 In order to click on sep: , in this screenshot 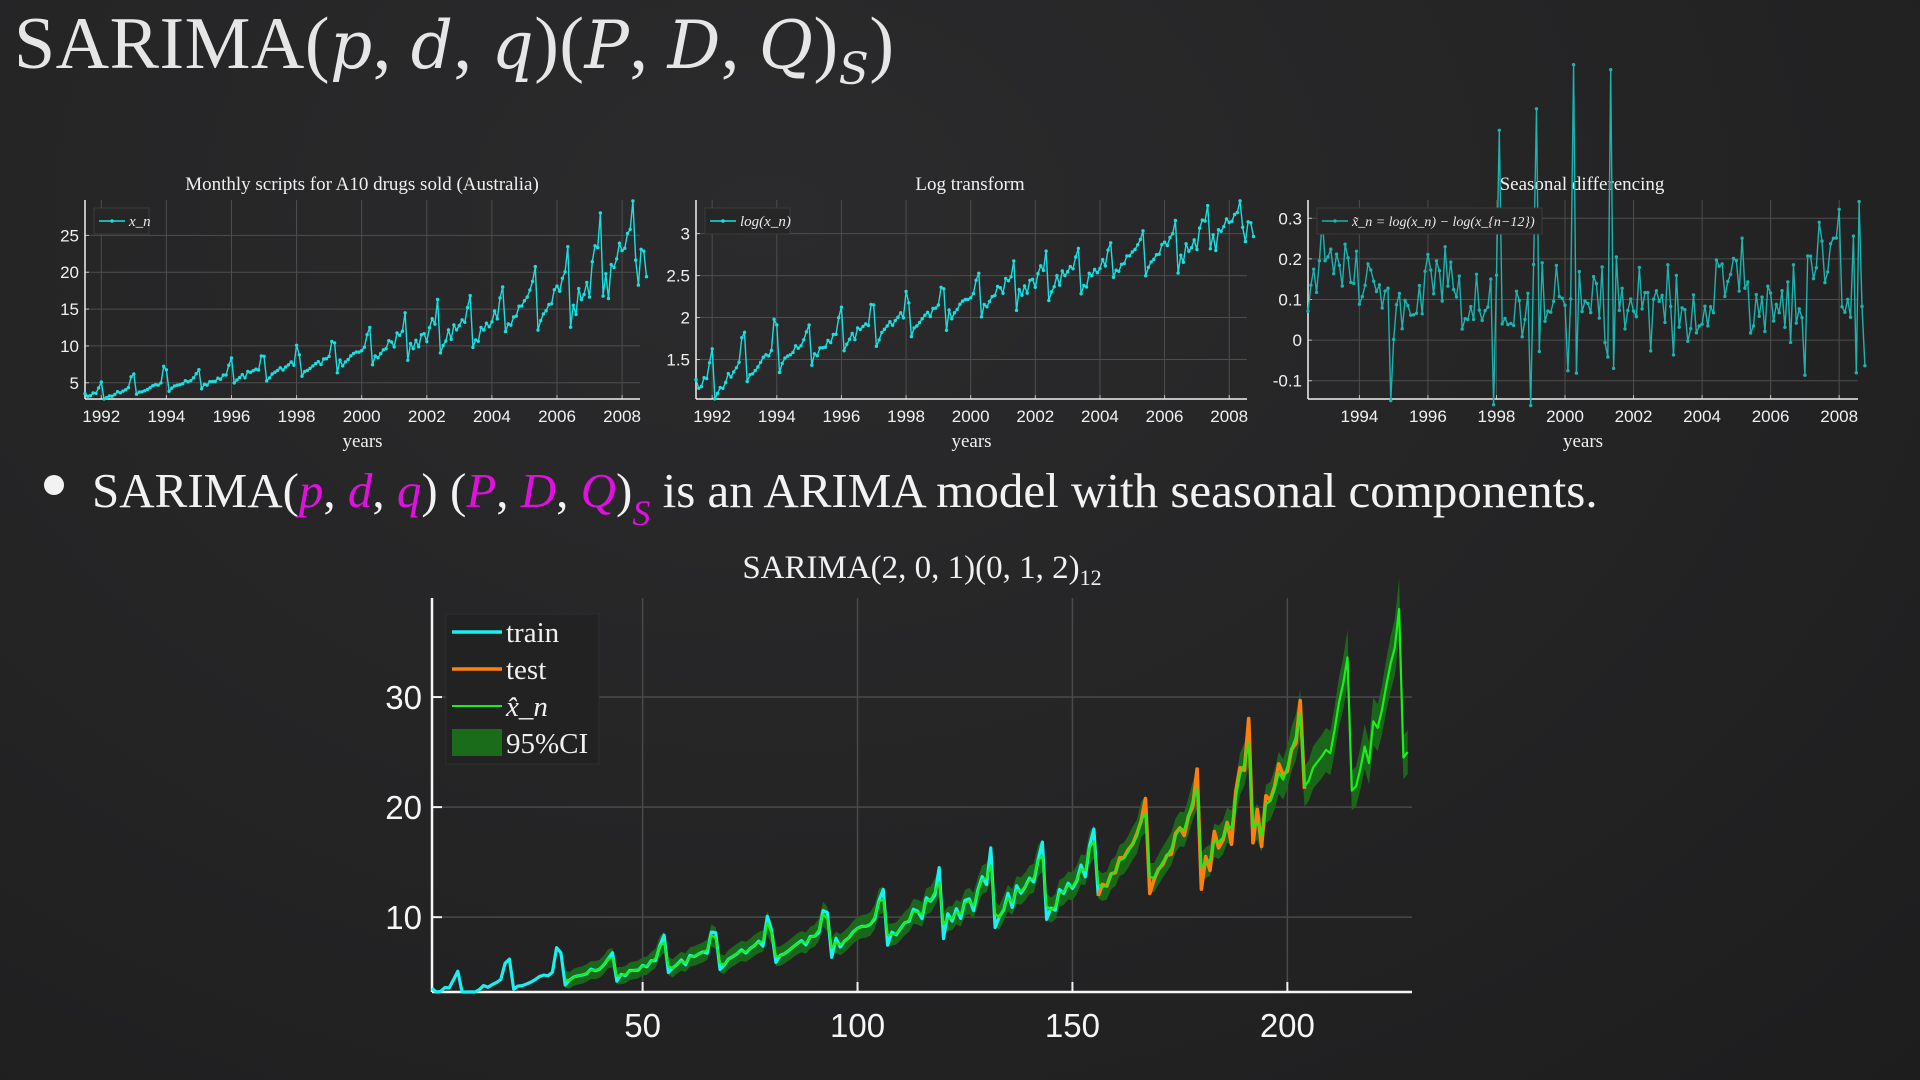, I will do `click(384, 490)`.